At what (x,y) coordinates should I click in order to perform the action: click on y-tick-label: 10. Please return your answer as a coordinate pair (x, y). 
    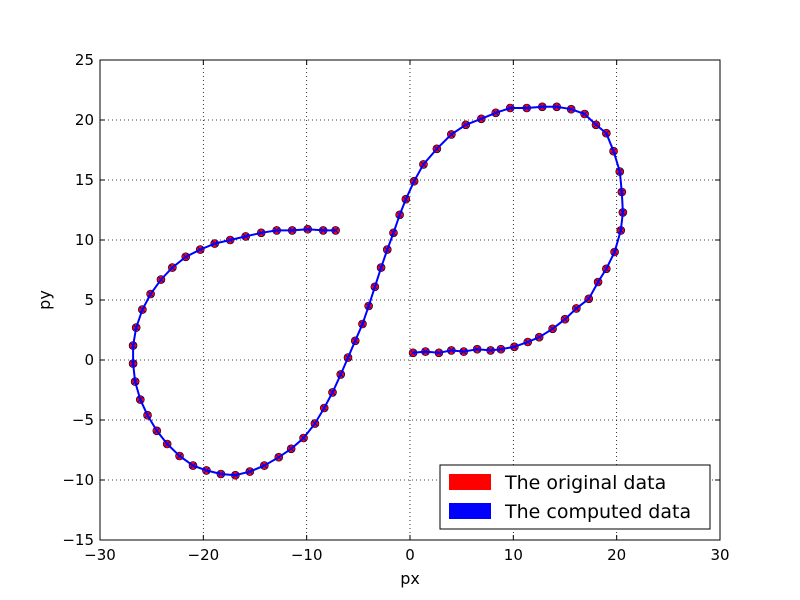
    Looking at the image, I should click on (84, 240).